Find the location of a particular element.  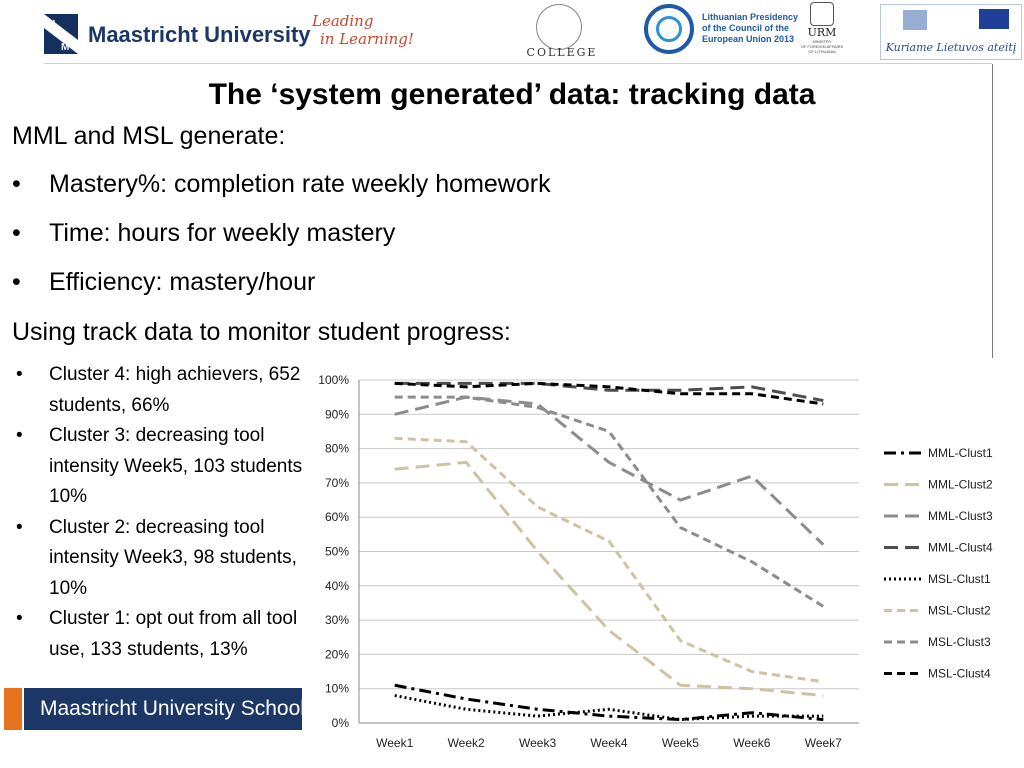

header-divider is located at coordinates (518, 63).